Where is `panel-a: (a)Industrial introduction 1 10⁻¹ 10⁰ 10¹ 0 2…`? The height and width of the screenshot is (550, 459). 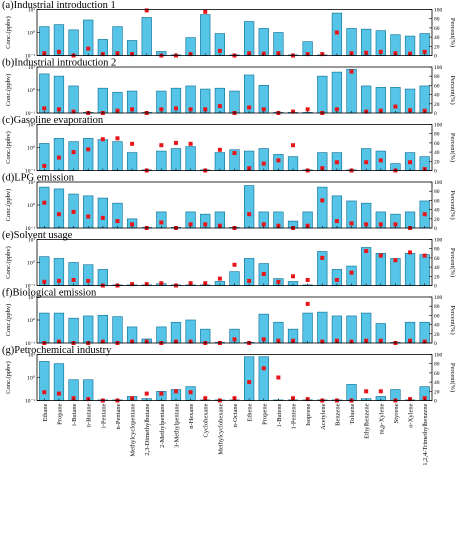
panel-a: (a)Industrial introduction 1 10⁻¹ 10⁰ 10¹ 0 2… is located at coordinates (229, 30).